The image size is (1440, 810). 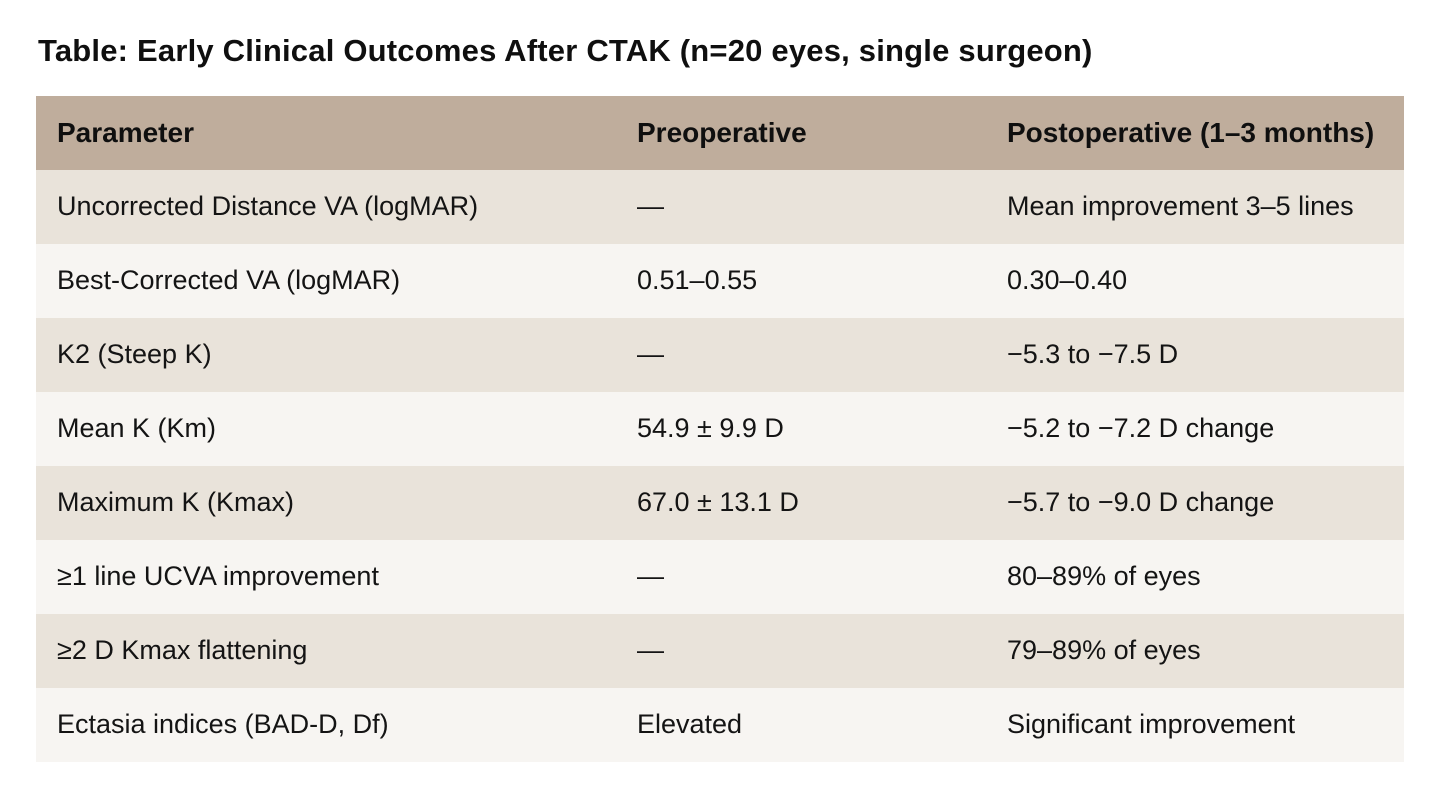 What do you see at coordinates (1195, 355) in the screenshot?
I see `cell-postoperative: −5.3 to −7.5 D` at bounding box center [1195, 355].